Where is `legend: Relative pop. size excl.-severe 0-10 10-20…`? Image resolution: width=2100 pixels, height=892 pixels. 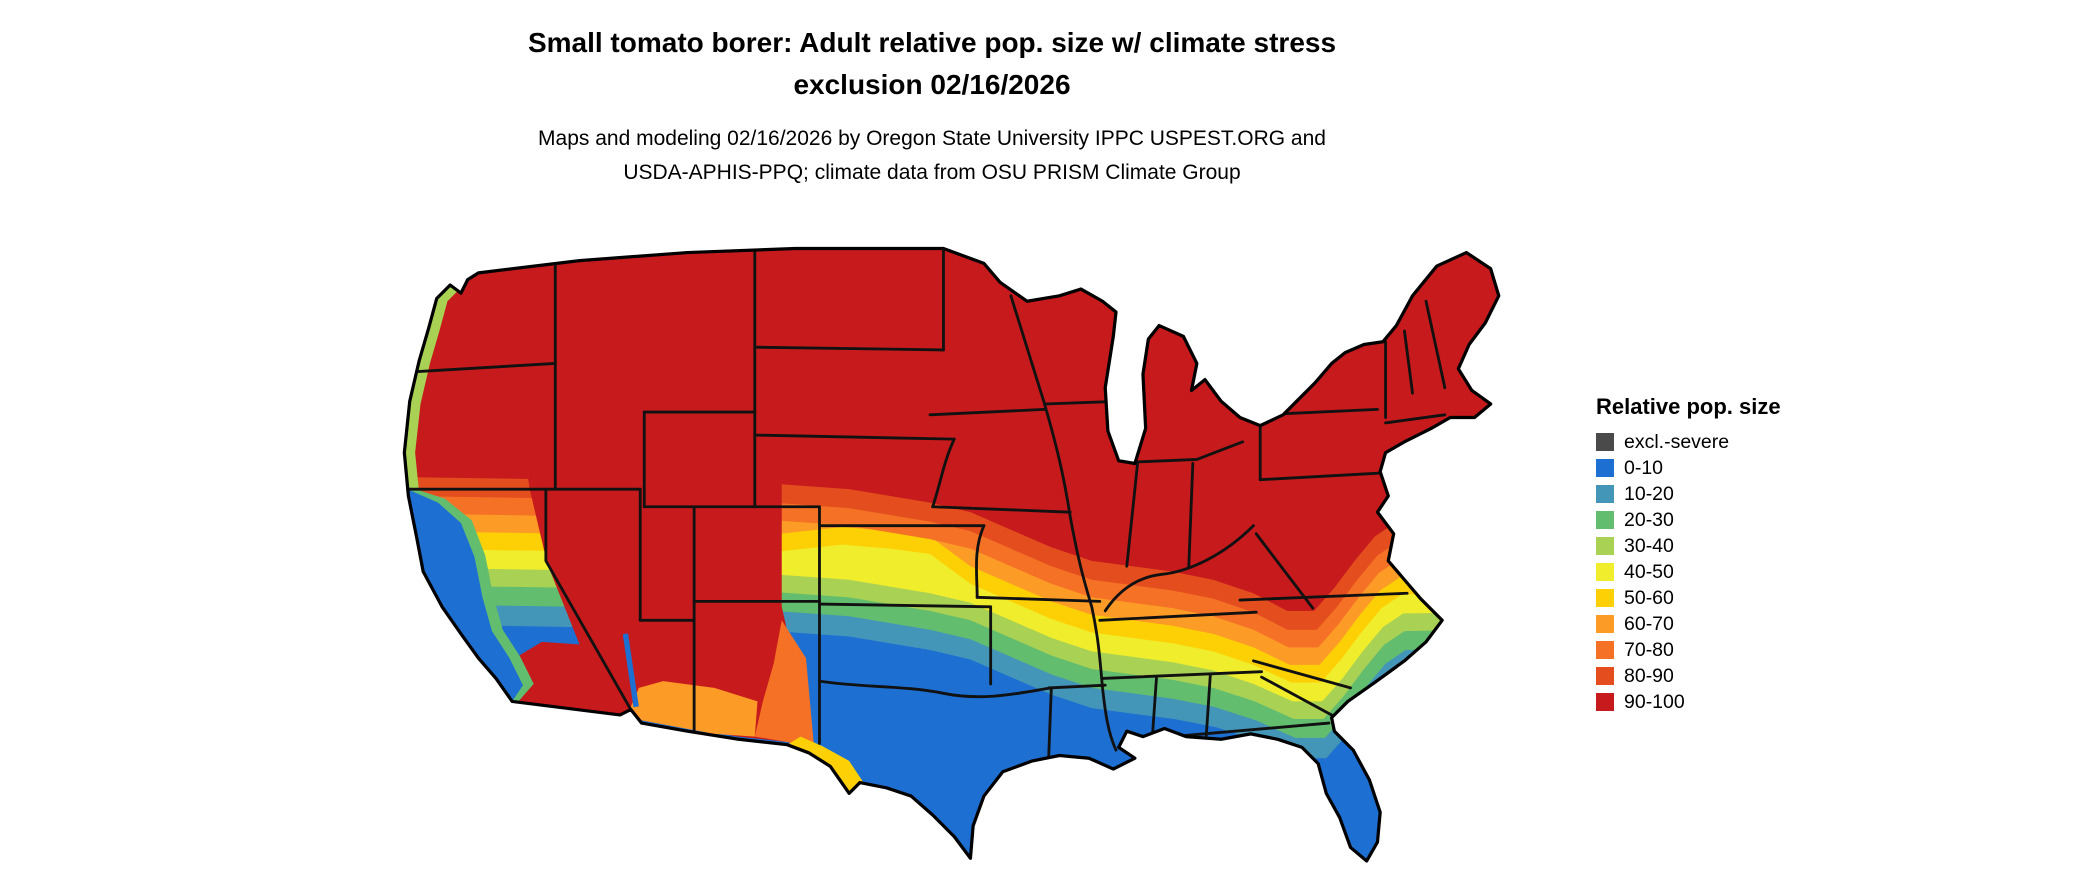 legend: Relative pop. size excl.-severe 0-10 10-20… is located at coordinates (1746, 554).